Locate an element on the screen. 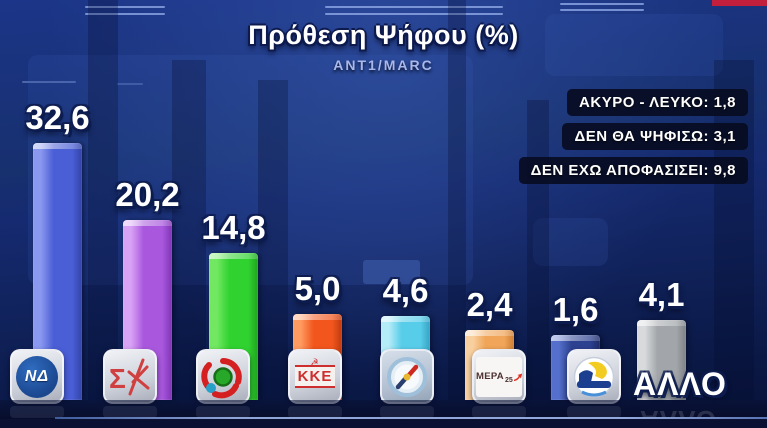 This screenshot has height=428, width=767. logo-syriza: Σ is located at coordinates (130, 376).